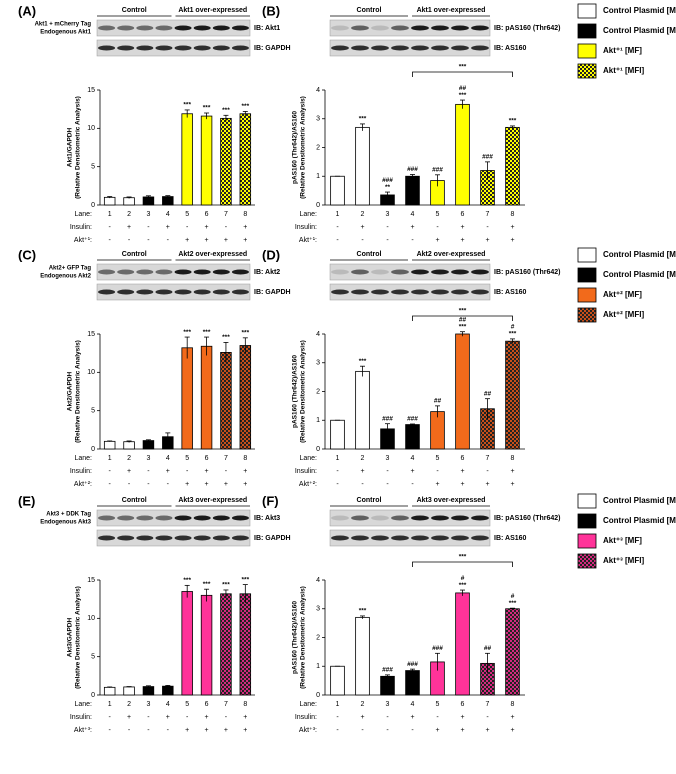 The width and height of the screenshot is (676, 774). I want to click on lane-cell: 6, so click(207, 458).